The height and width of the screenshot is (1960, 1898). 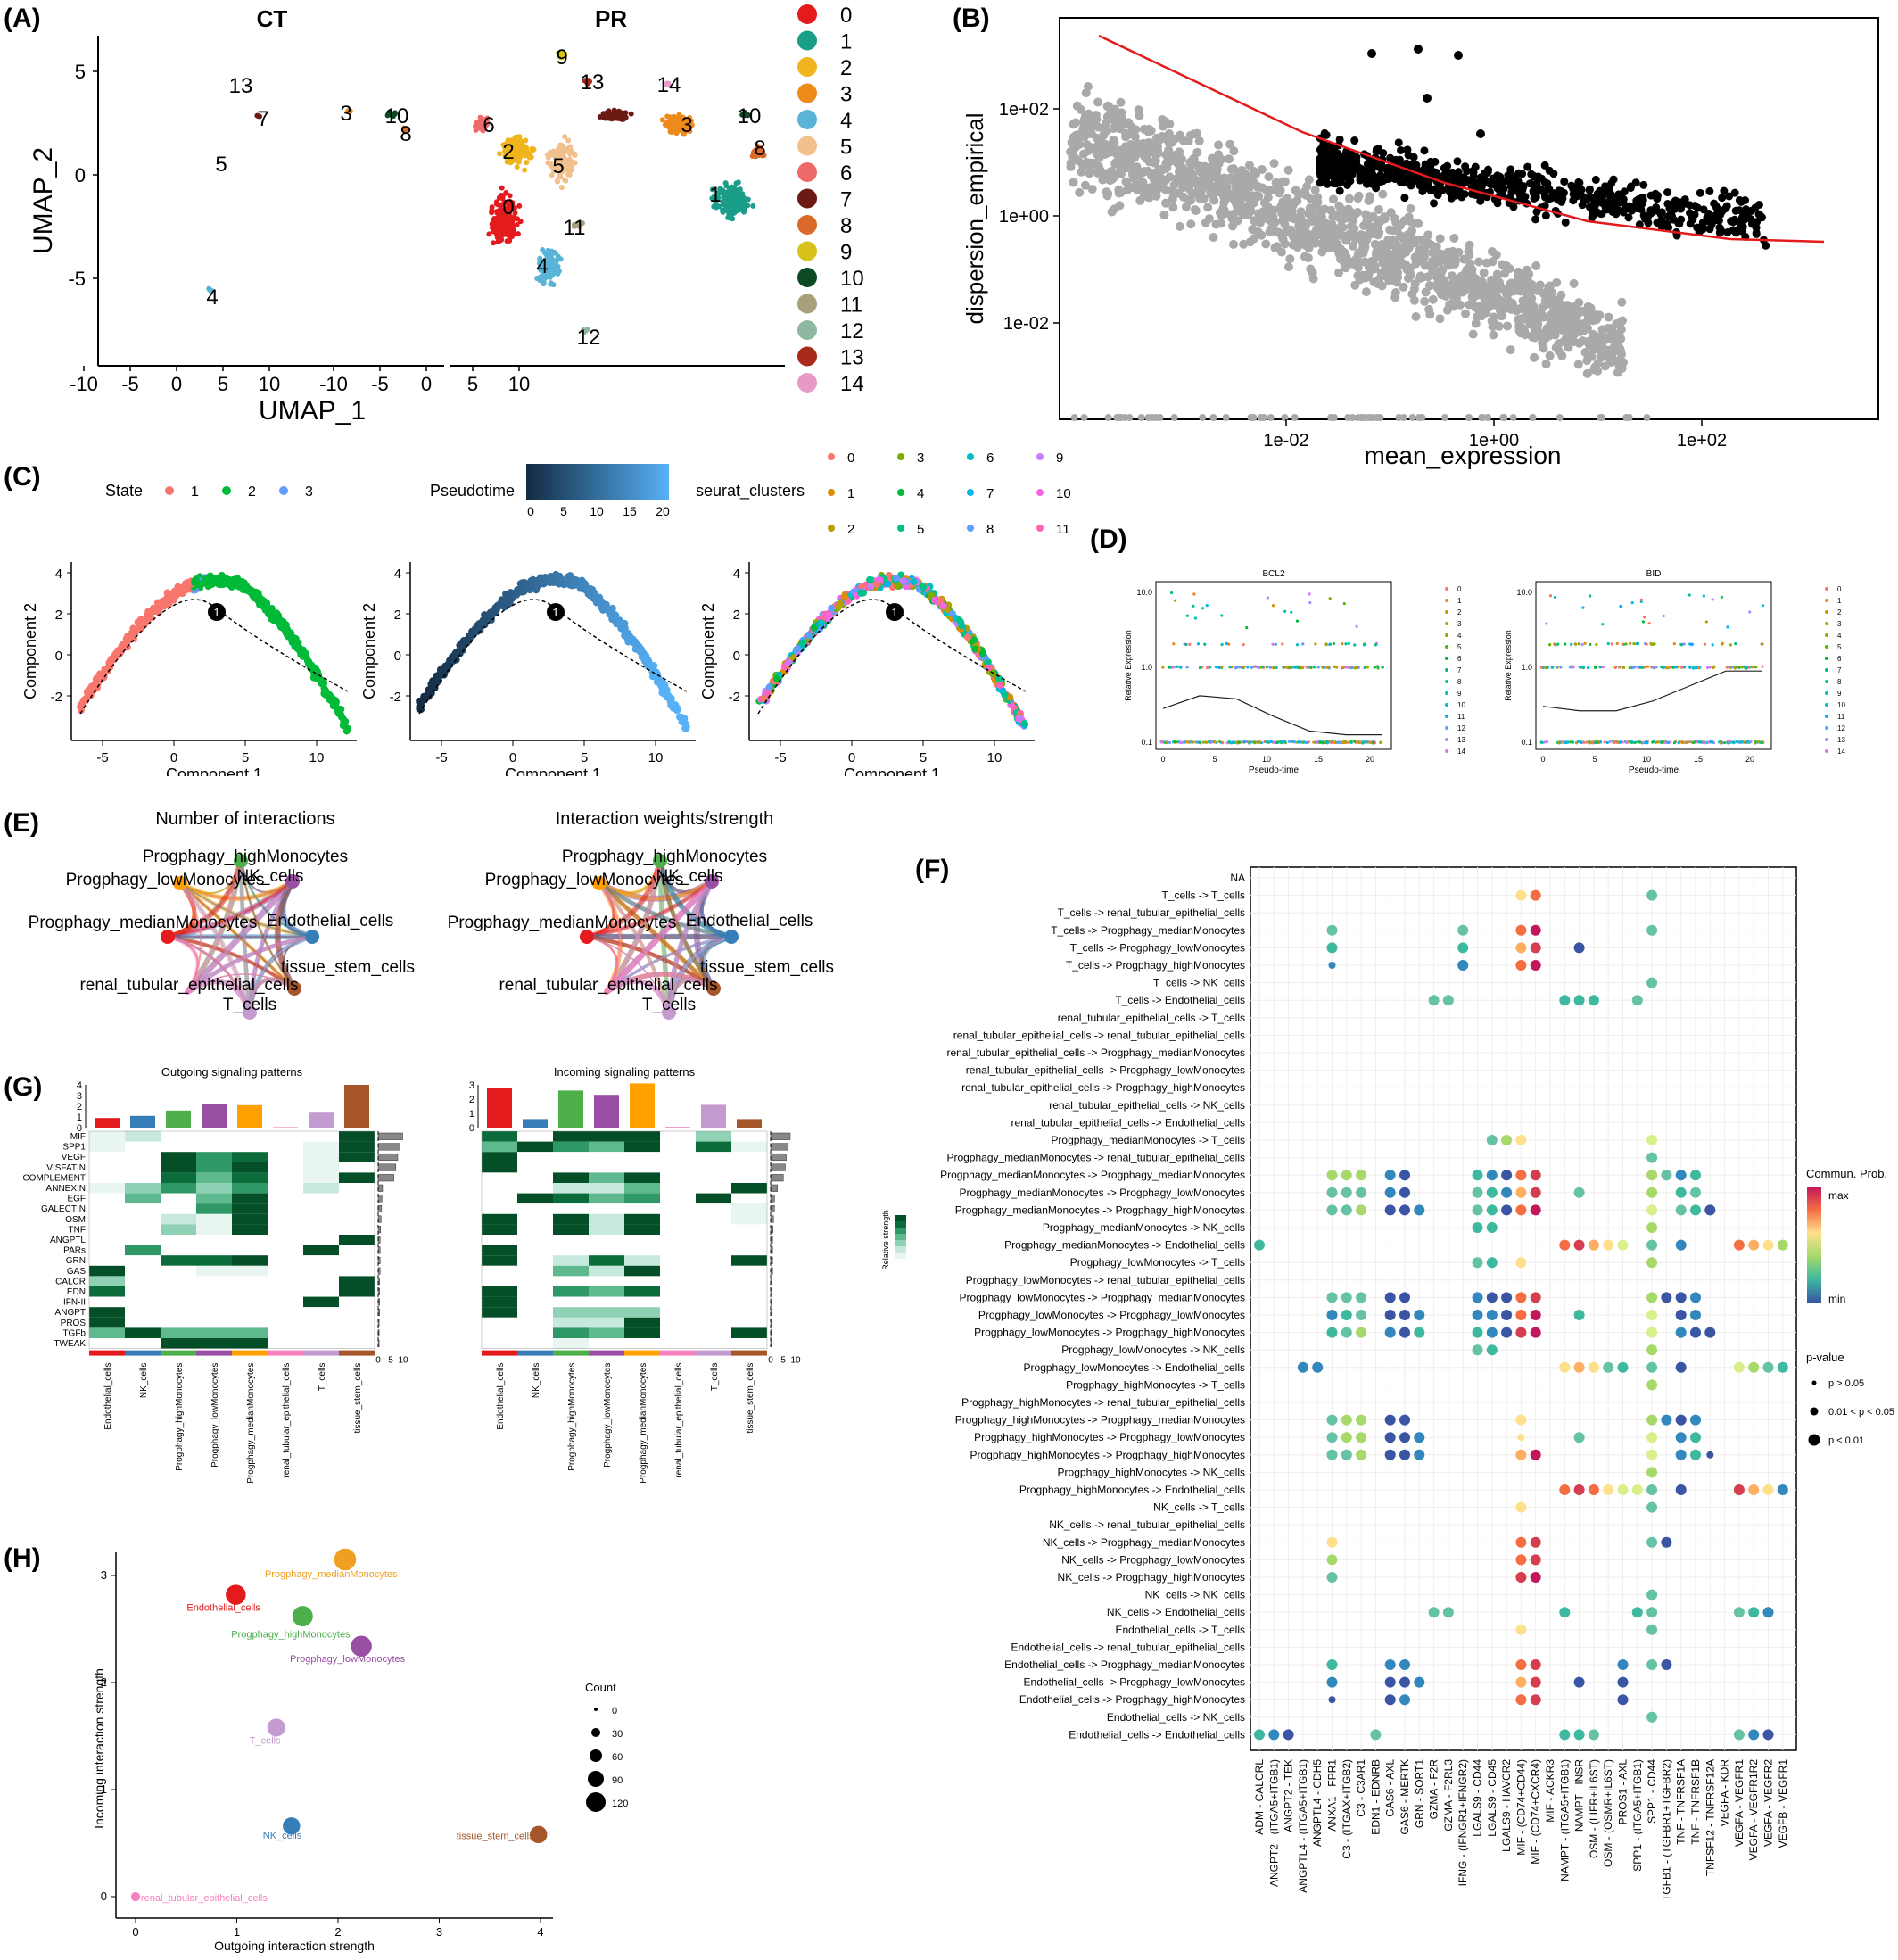 What do you see at coordinates (512, 757) in the screenshot?
I see `c-x-tick-label: 0` at bounding box center [512, 757].